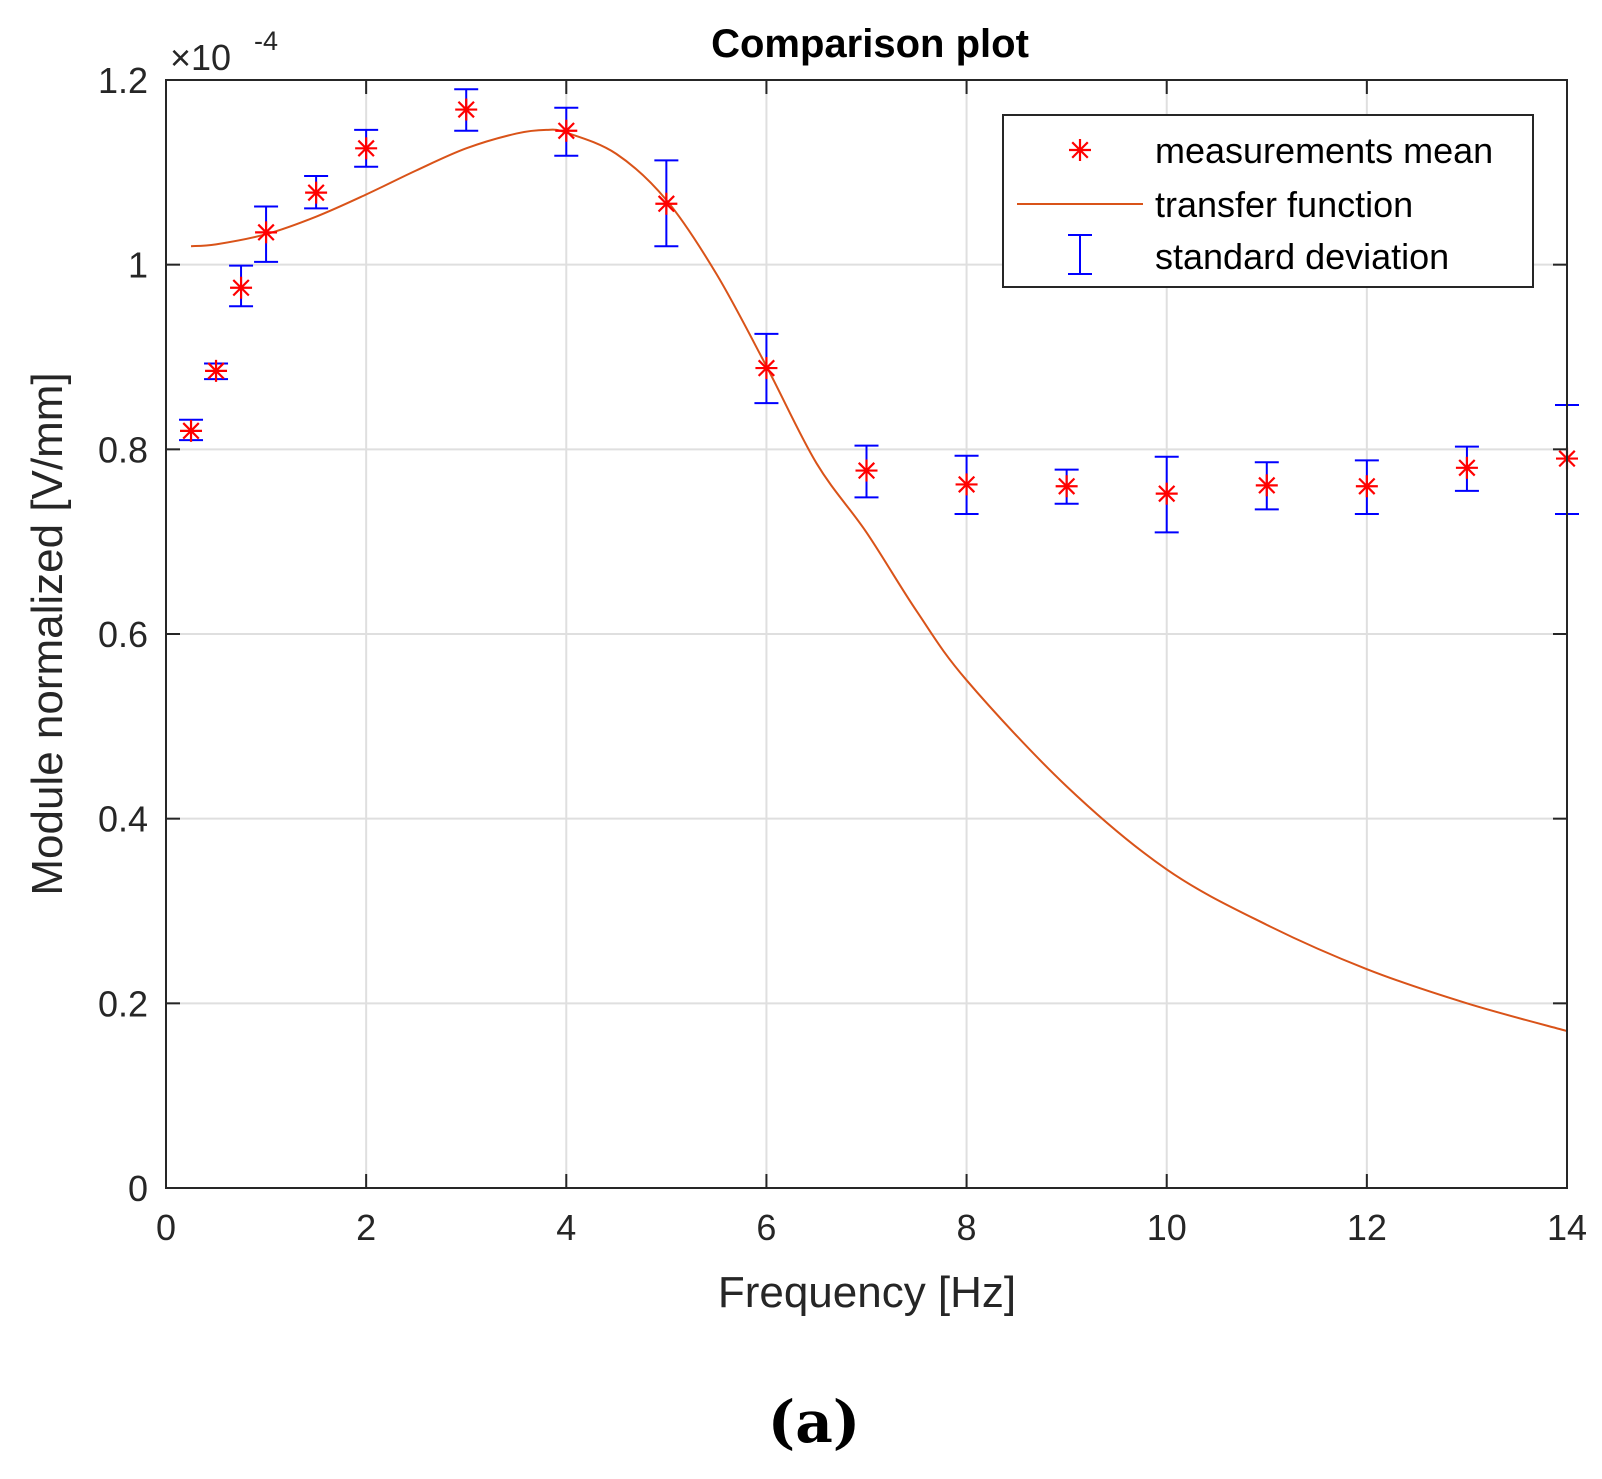  Describe the element at coordinates (123, 80) in the screenshot. I see `y-tick-label: 1.2` at that location.